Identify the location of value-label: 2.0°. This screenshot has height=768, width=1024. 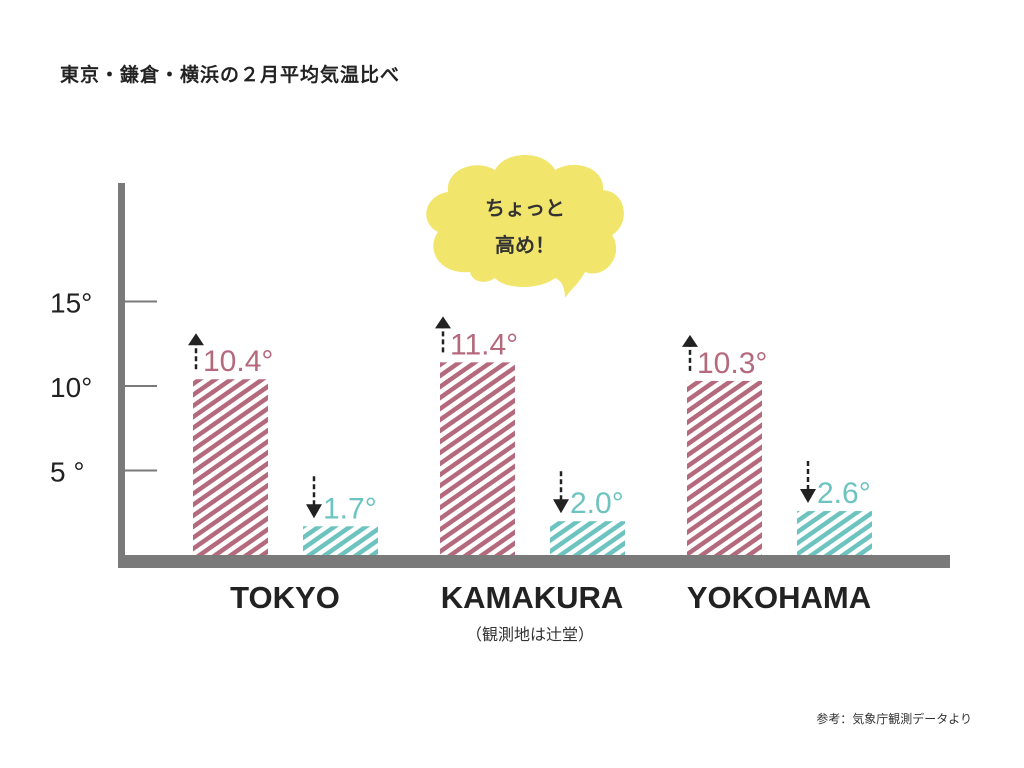
(597, 503).